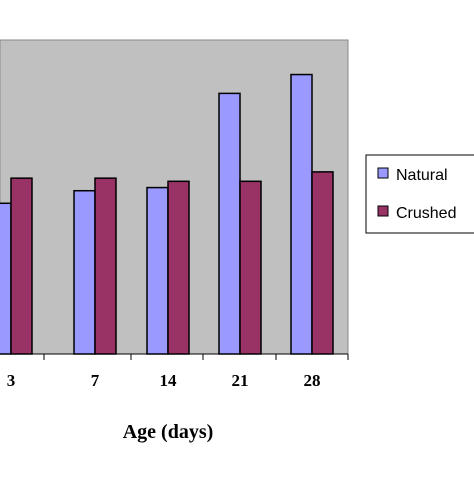  I want to click on legend-label-crushed: Crushed, so click(426, 213).